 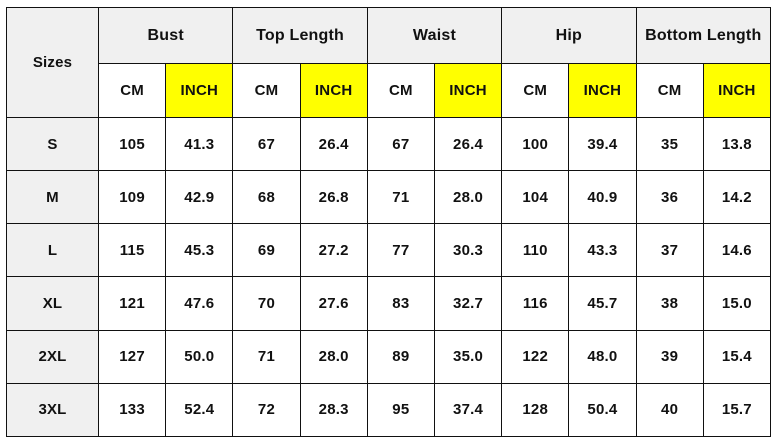 What do you see at coordinates (300, 35) in the screenshot?
I see `header-group-top-length: Top Length` at bounding box center [300, 35].